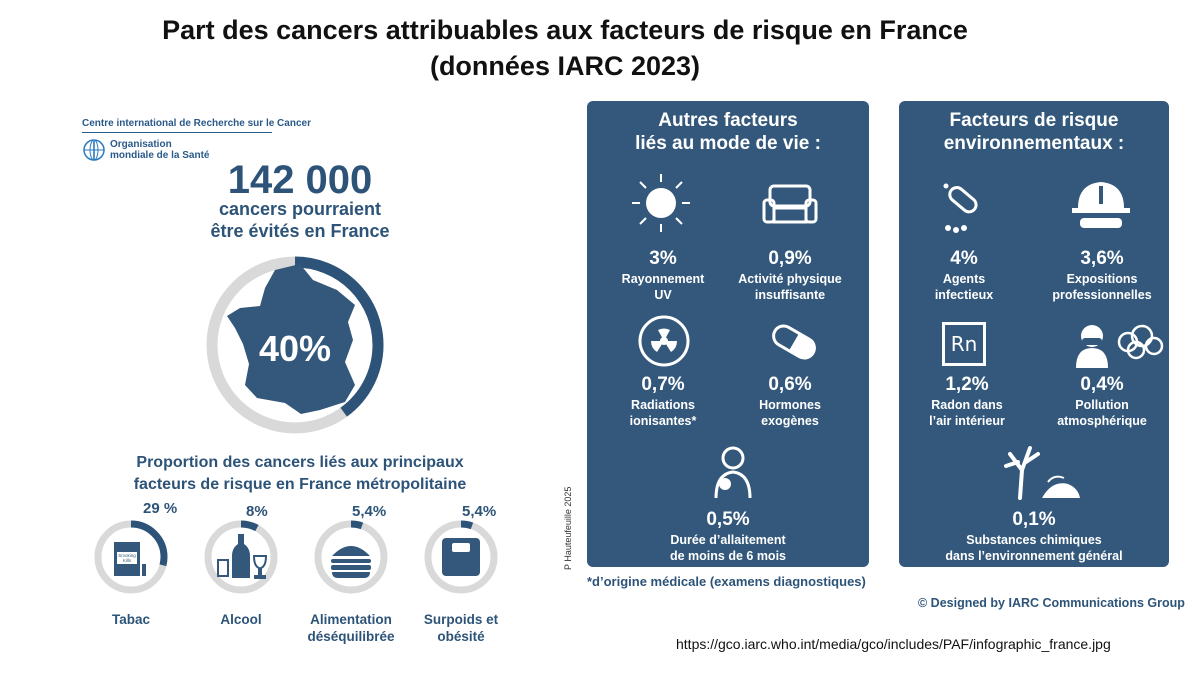 The height and width of the screenshot is (673, 1200). I want to click on lifestyle-title: Autres facteurs liés au mode de vie :, so click(728, 132).